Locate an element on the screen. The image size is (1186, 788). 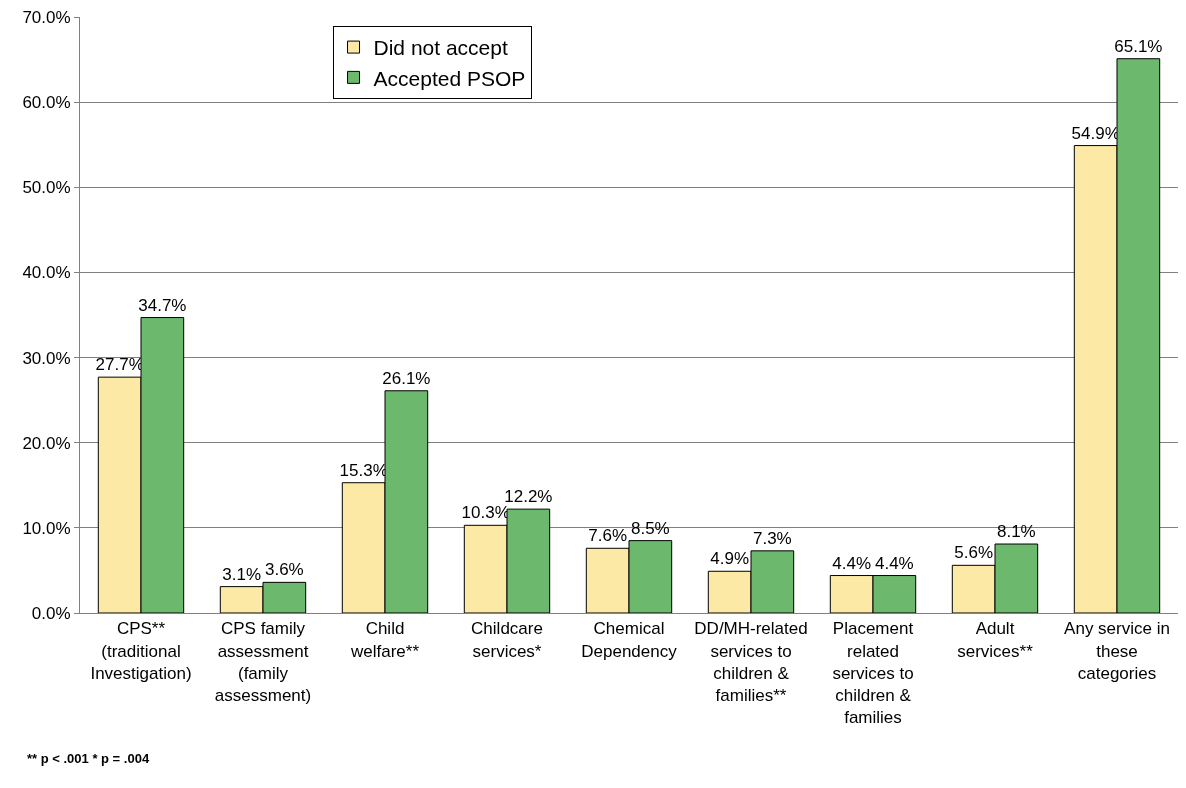
data-label: 54.9% is located at coordinates (1095, 133).